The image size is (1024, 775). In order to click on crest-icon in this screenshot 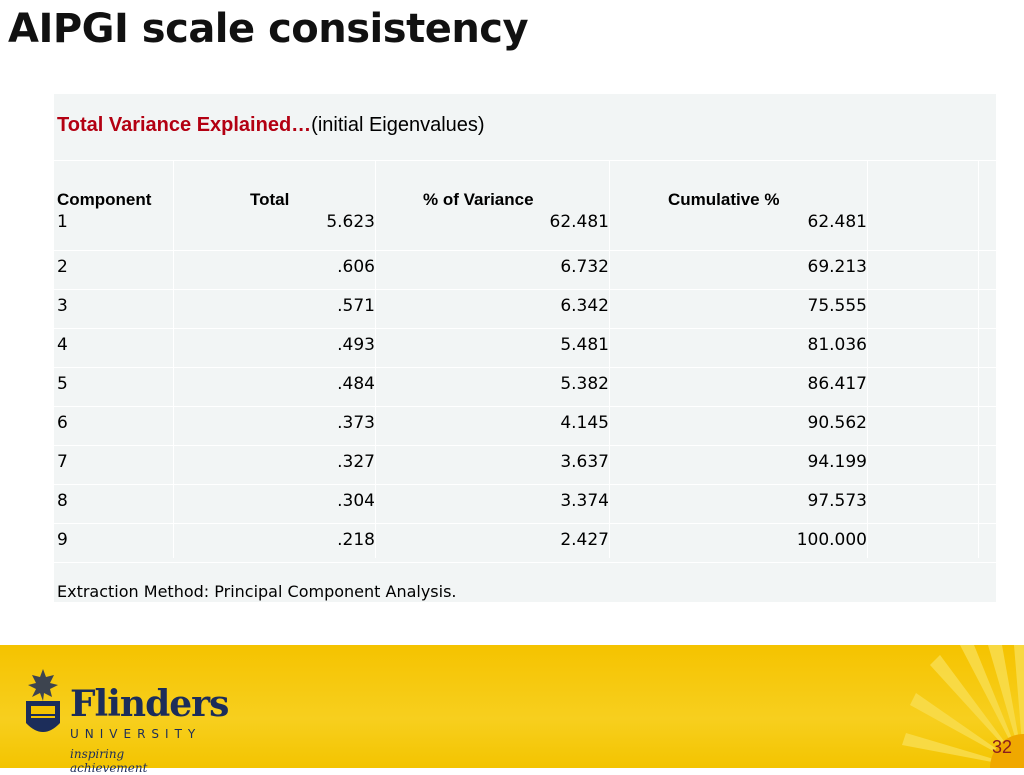, I will do `click(43, 700)`.